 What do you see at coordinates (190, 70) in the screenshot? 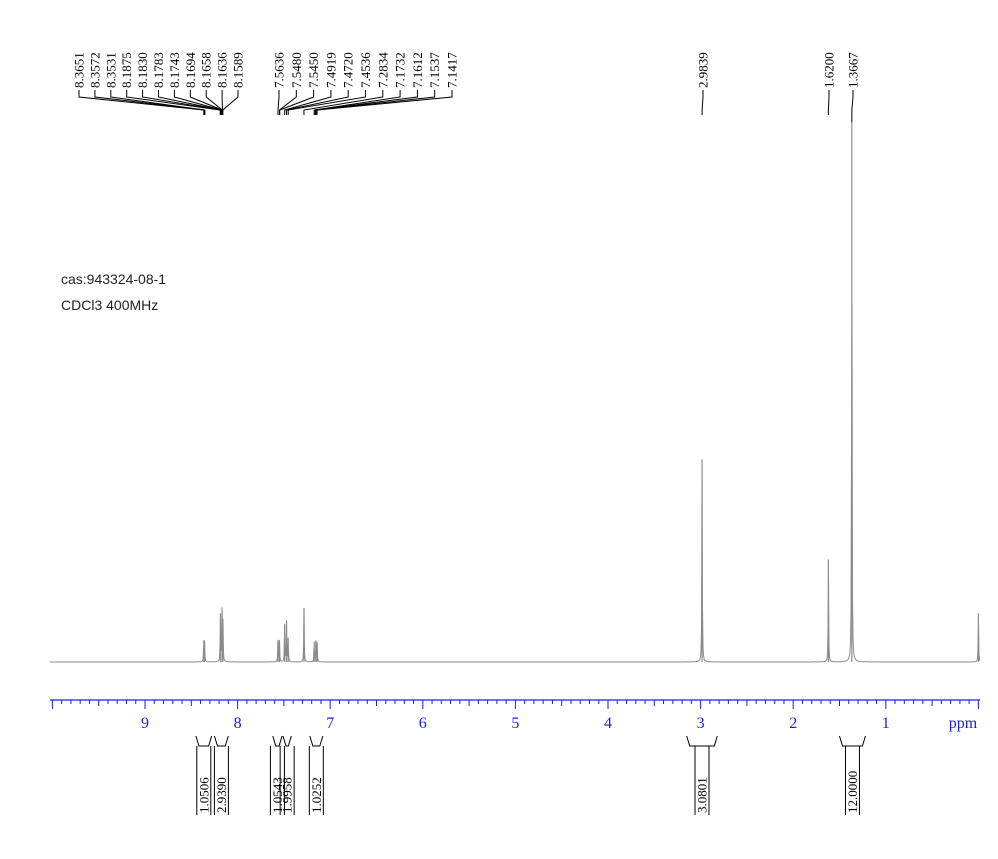
I see `peak-label: 8.1694` at bounding box center [190, 70].